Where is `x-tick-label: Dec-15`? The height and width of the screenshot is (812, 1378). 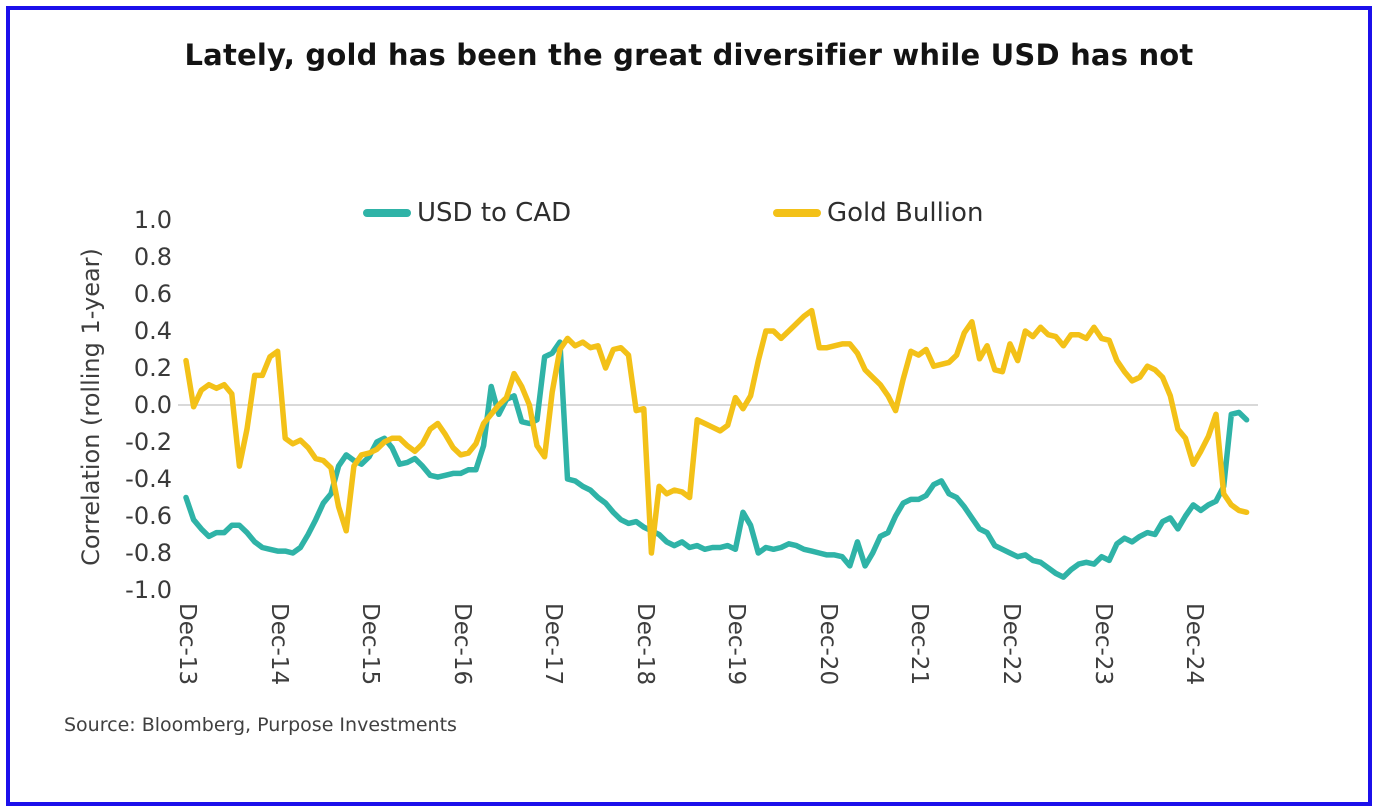
x-tick-label: Dec-15 is located at coordinates (370, 644).